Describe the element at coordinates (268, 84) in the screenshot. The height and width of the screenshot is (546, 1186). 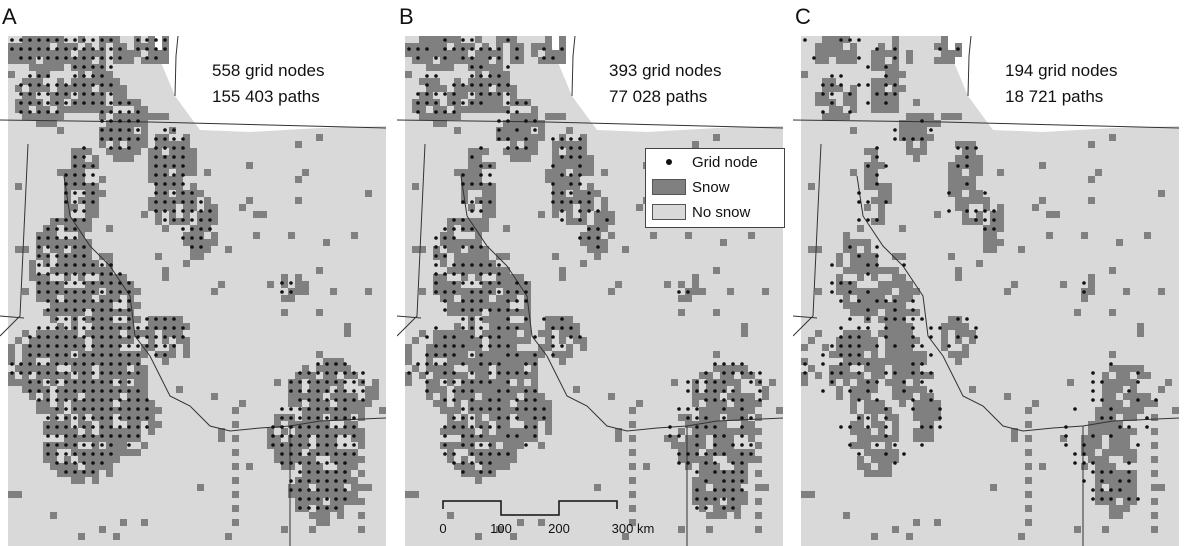
I see `stats-box: 558 grid nodes 155 403 paths` at that location.